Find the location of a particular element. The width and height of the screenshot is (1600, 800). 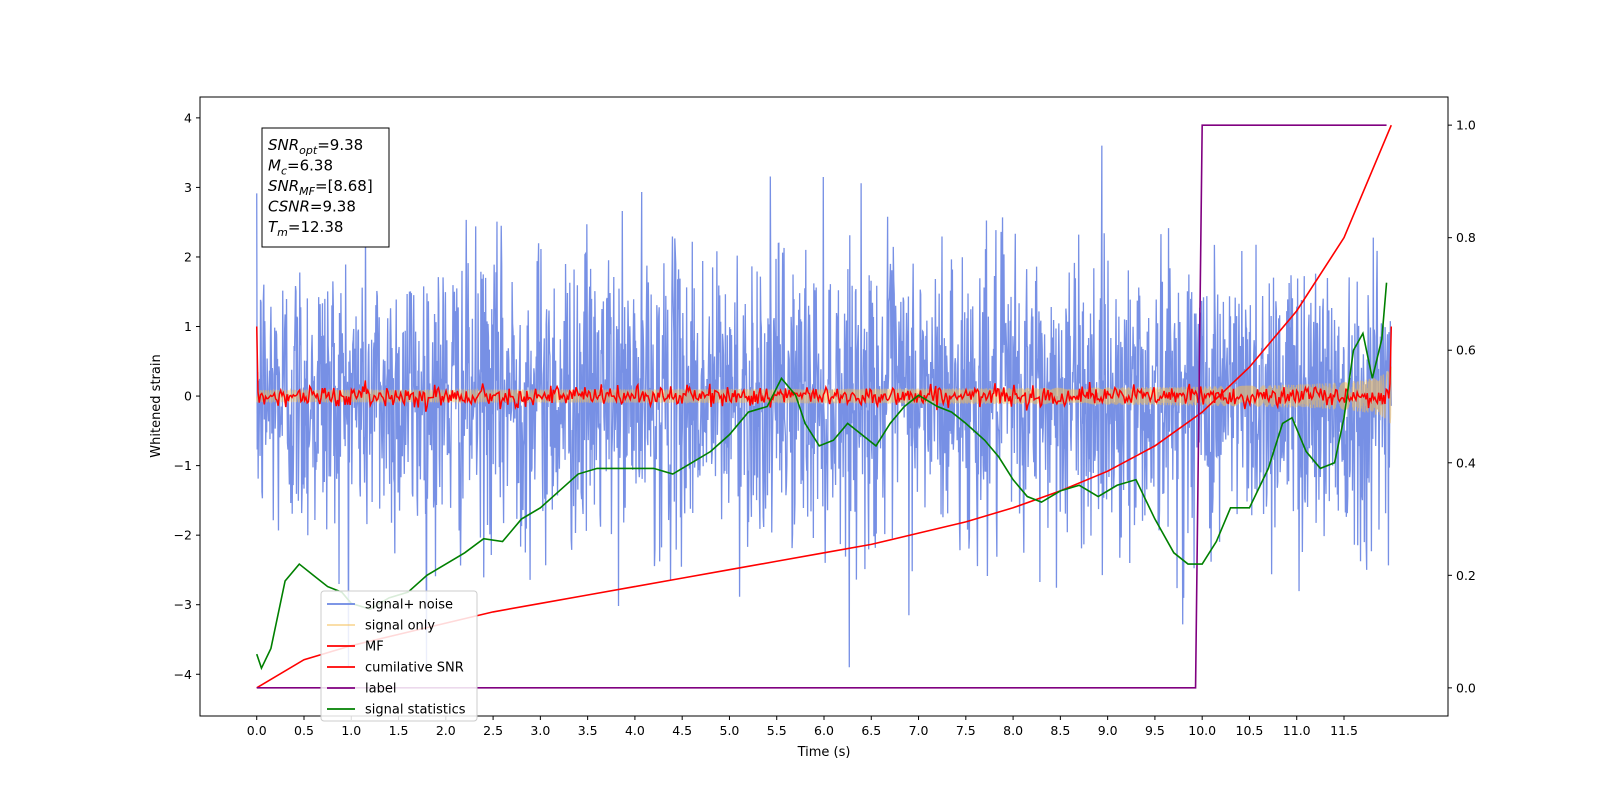

x-tick-label: 11.5 is located at coordinates (1344, 730).